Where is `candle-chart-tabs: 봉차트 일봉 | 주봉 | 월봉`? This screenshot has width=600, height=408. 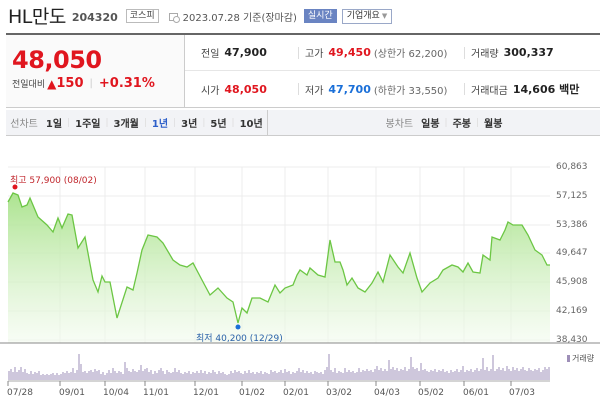 candle-chart-tabs: 봉차트 일봉 | 주봉 | 월봉 is located at coordinates (434, 122).